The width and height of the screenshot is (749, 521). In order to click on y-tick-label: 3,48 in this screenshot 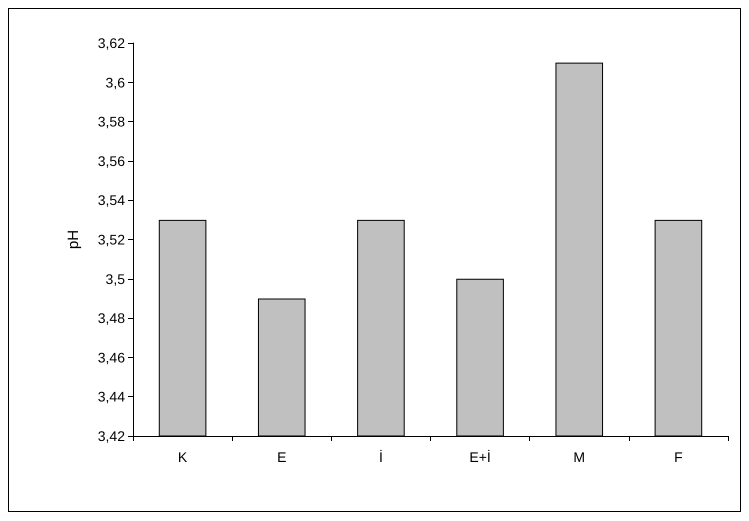, I will do `click(112, 318)`.